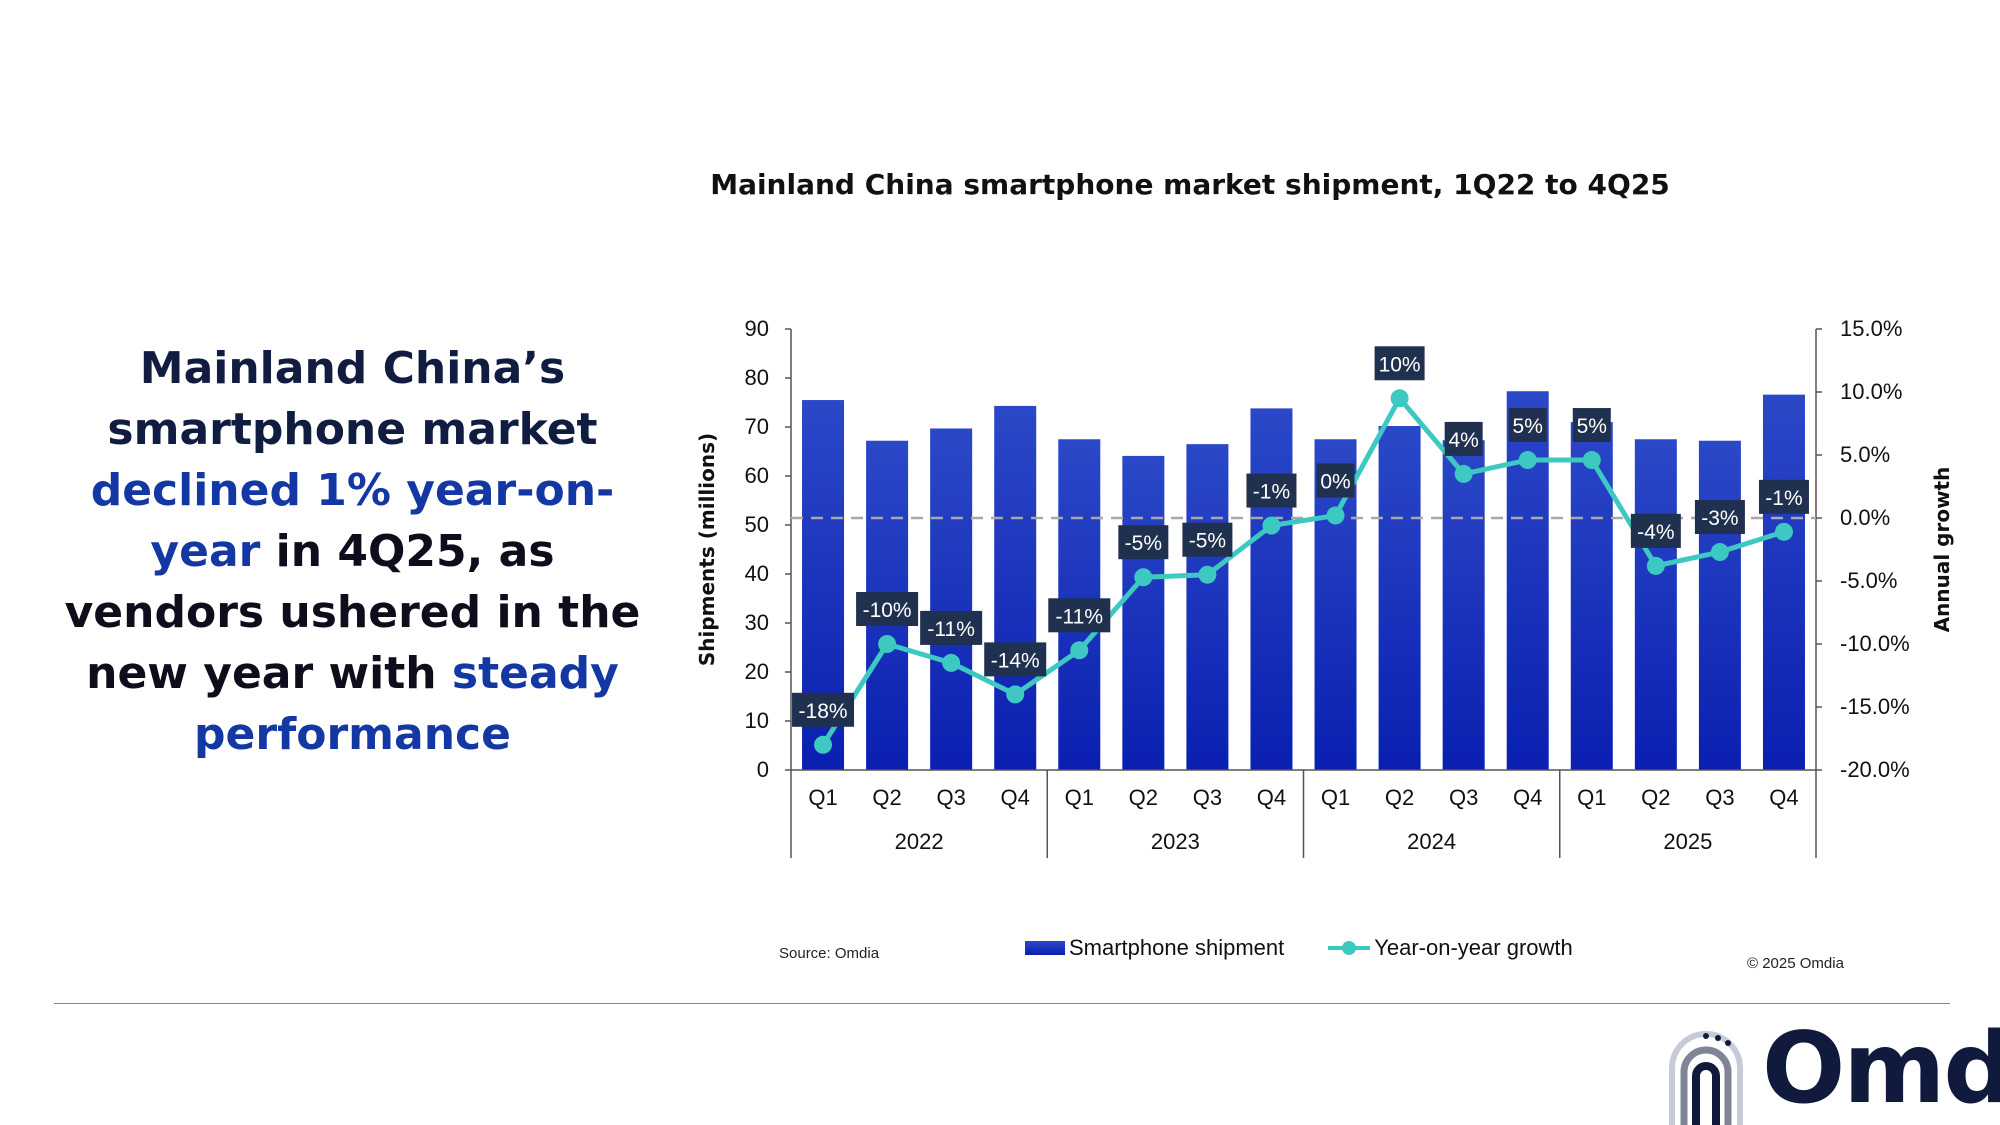 This screenshot has width=2000, height=1125. I want to click on y2-tick-label: 5.0%, so click(1865, 454).